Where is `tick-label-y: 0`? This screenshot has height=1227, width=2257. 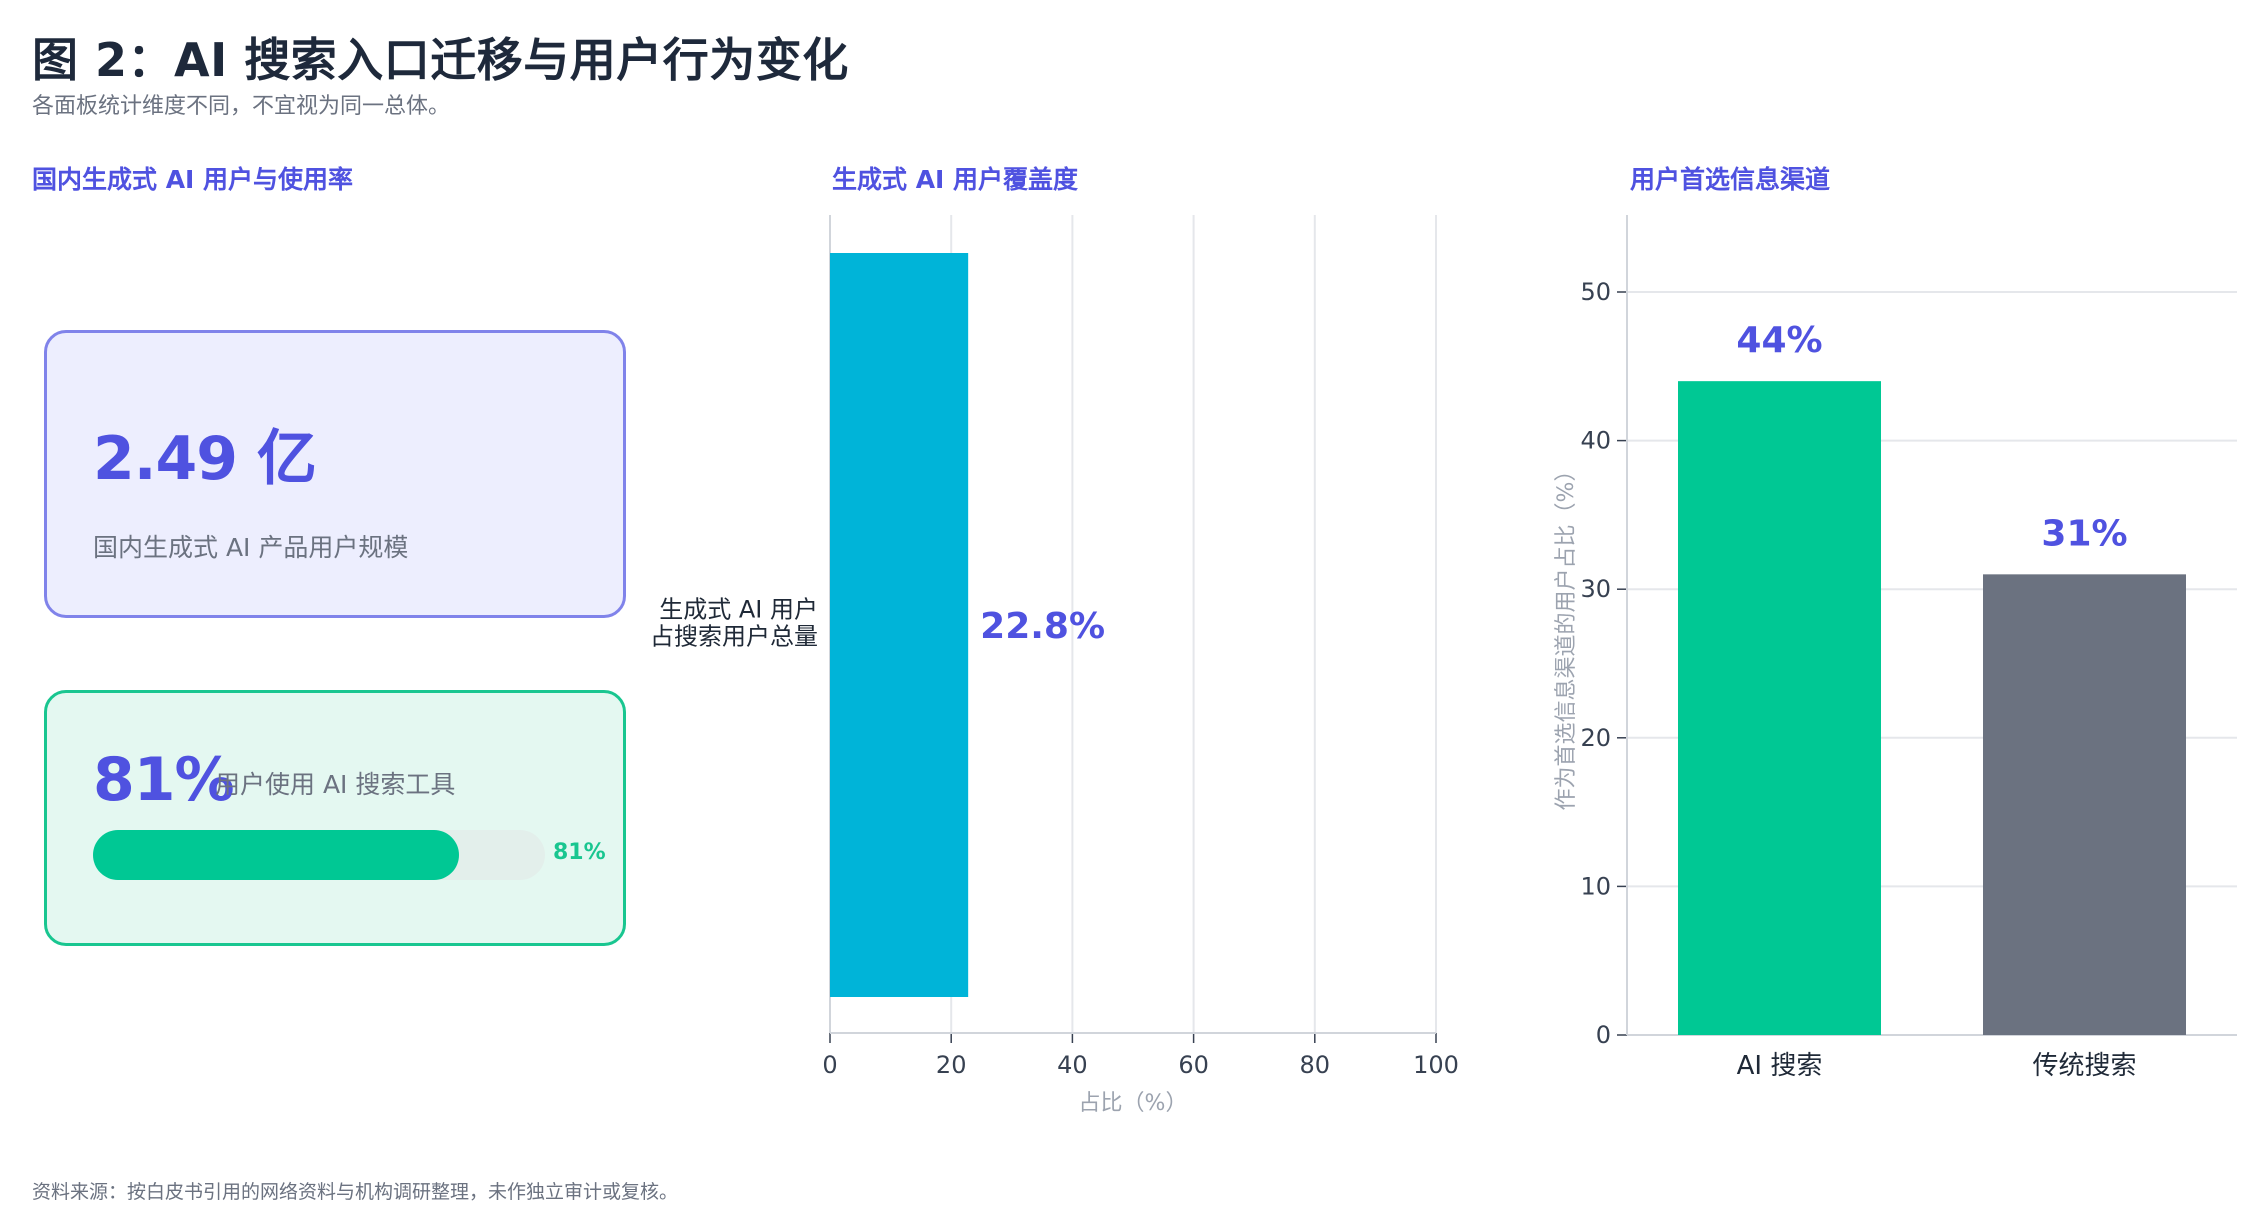
tick-label-y: 0 is located at coordinates (1603, 1035).